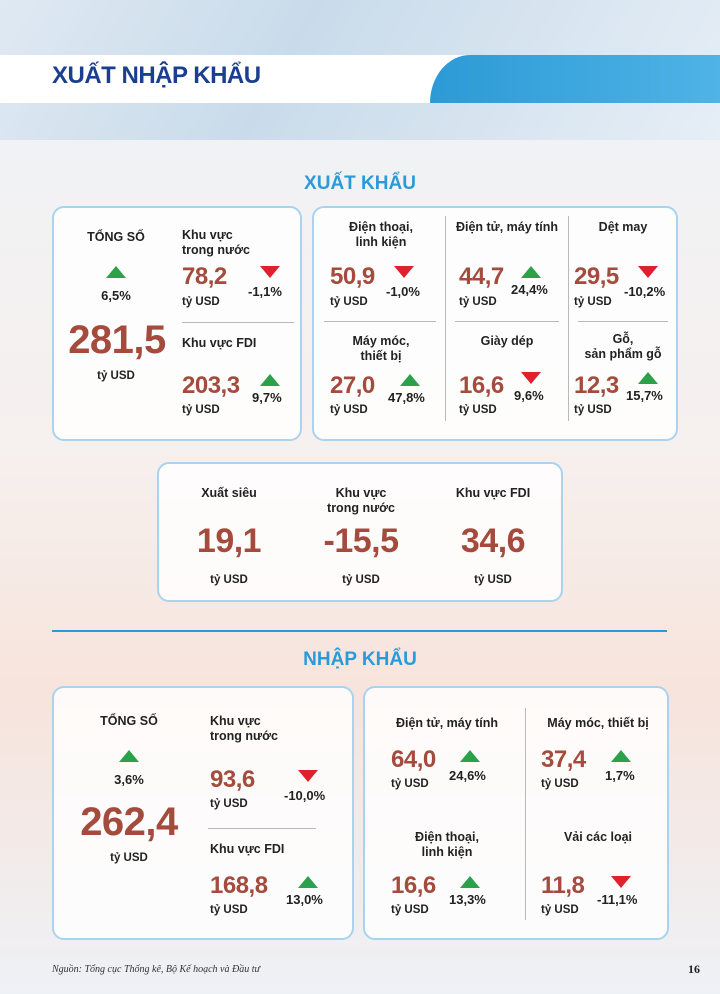 The width and height of the screenshot is (720, 994). I want to click on import-fdi-unit: tỷ USD, so click(229, 910).